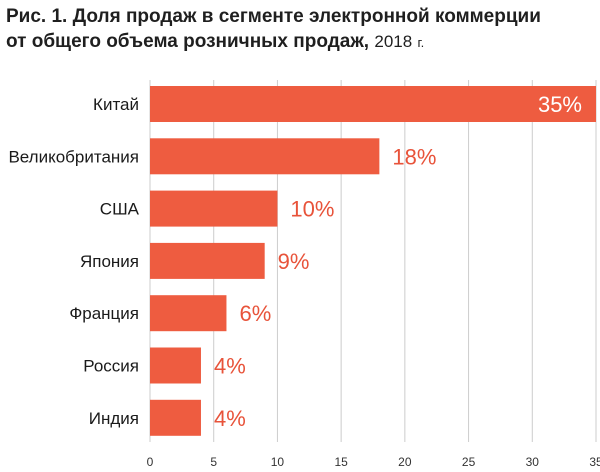 The image size is (600, 472). I want to click on data-label: 9%, so click(294, 261).